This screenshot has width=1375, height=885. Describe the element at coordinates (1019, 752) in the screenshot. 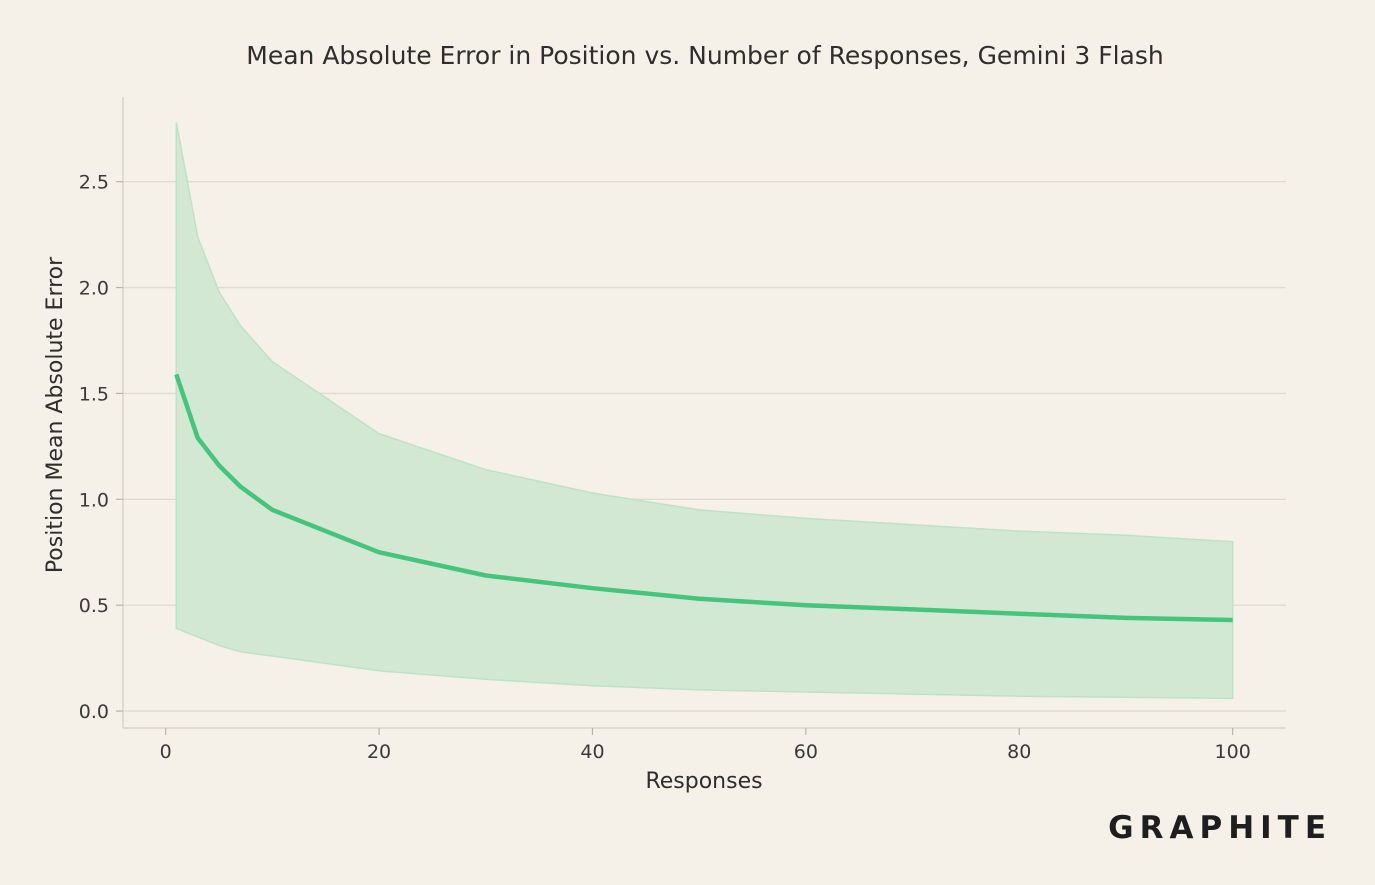

I see `x-tick-label: 80` at that location.